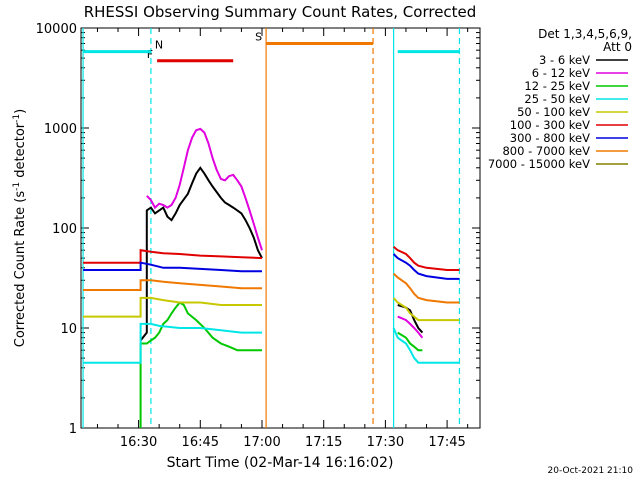  What do you see at coordinates (591, 471) in the screenshot?
I see `footer-date: 20-Oct-2021 21:10` at bounding box center [591, 471].